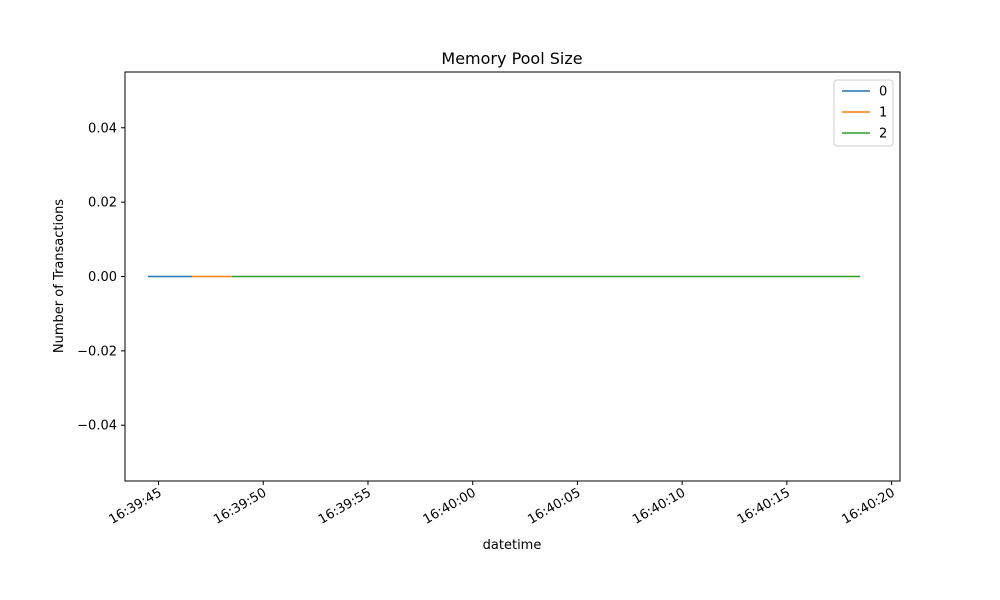 Image resolution: width=1000 pixels, height=600 pixels. What do you see at coordinates (883, 92) in the screenshot?
I see `legend-label-0: 0` at bounding box center [883, 92].